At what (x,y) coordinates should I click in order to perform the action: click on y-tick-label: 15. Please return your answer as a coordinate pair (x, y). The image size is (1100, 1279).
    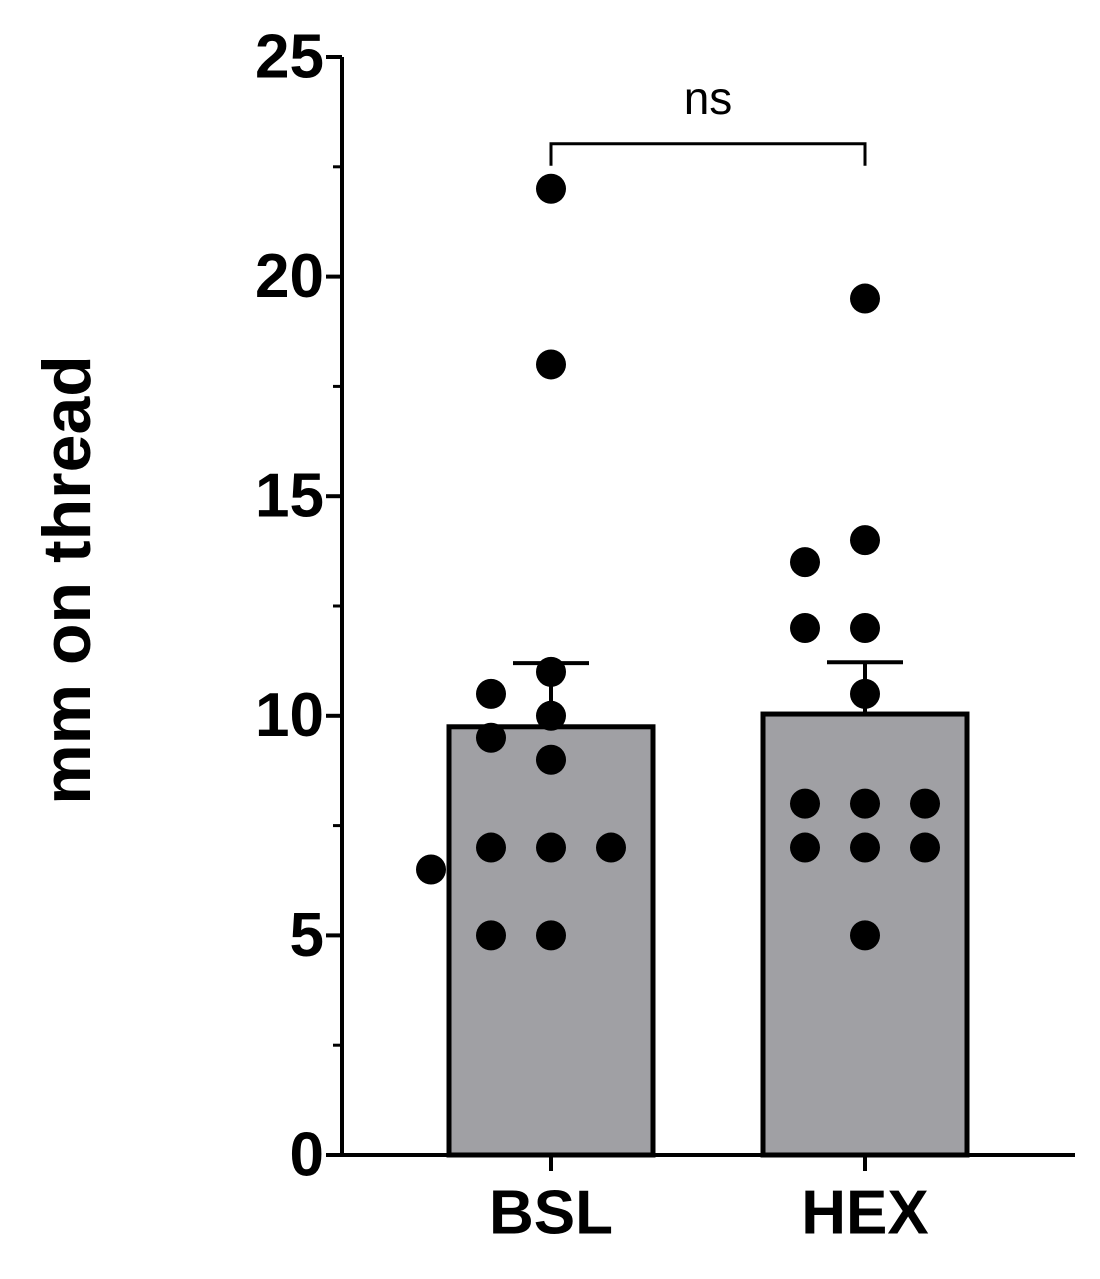
    Looking at the image, I should click on (289, 496).